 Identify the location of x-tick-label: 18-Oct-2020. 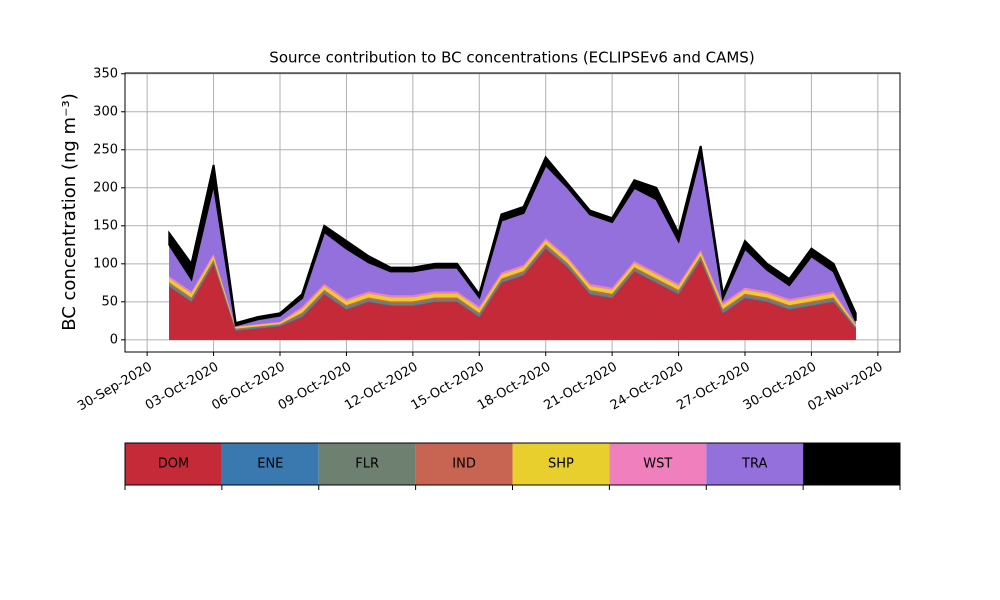
(514, 387).